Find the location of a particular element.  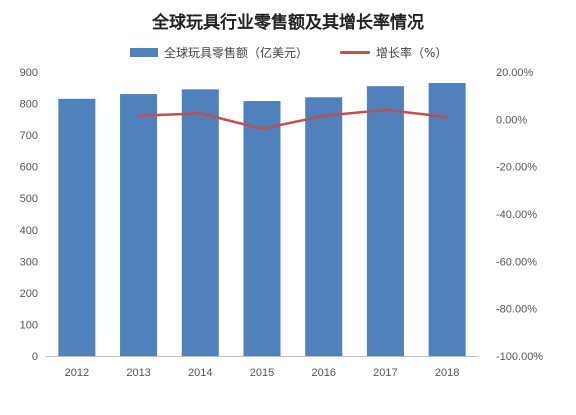

y-left-tick-label: 100 is located at coordinates (29, 325).